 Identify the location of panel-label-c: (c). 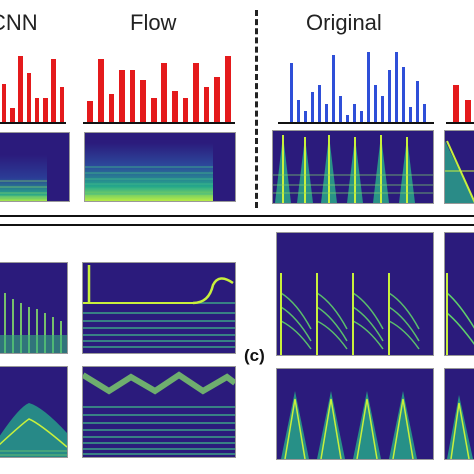
(254, 355).